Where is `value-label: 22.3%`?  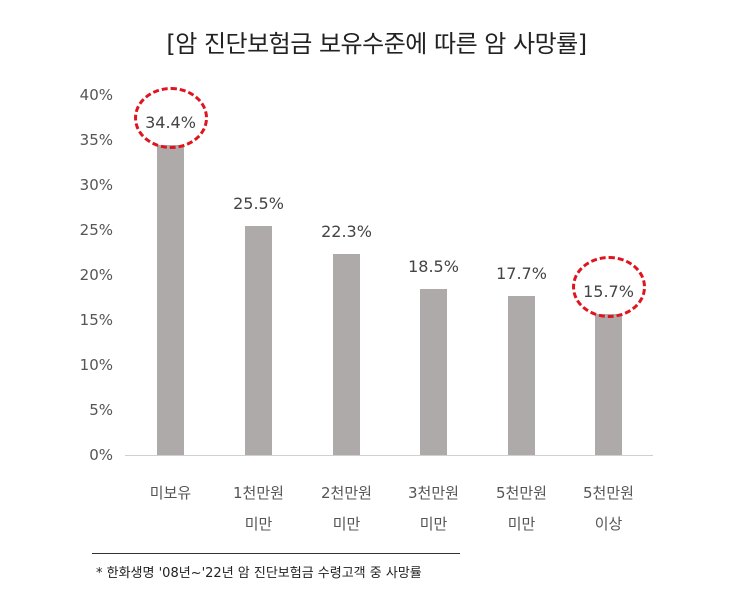 value-label: 22.3% is located at coordinates (346, 232).